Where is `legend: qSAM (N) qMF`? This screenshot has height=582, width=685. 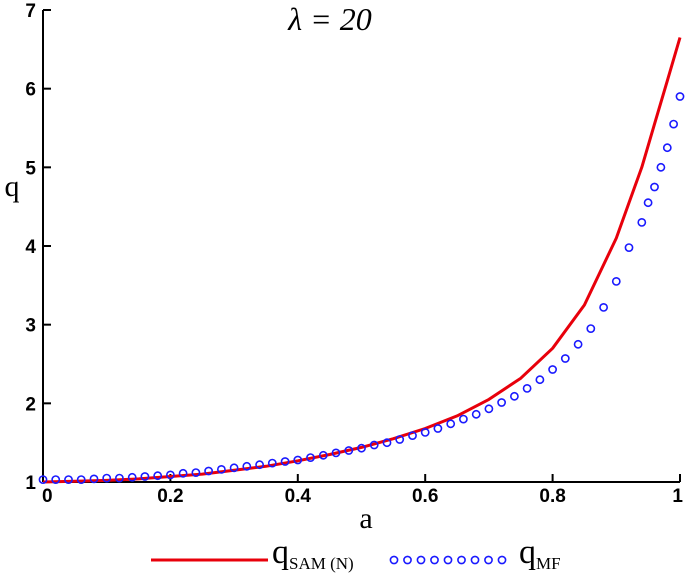
legend: qSAM (N) qMF is located at coordinates (356, 553).